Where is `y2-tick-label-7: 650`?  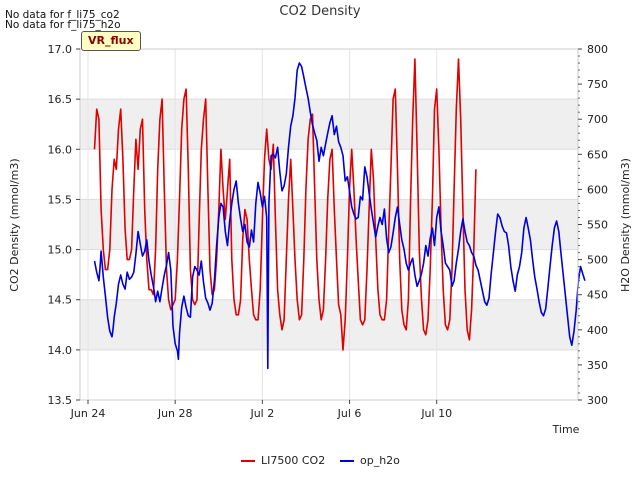 y2-tick-label-7: 650 is located at coordinates (597, 154).